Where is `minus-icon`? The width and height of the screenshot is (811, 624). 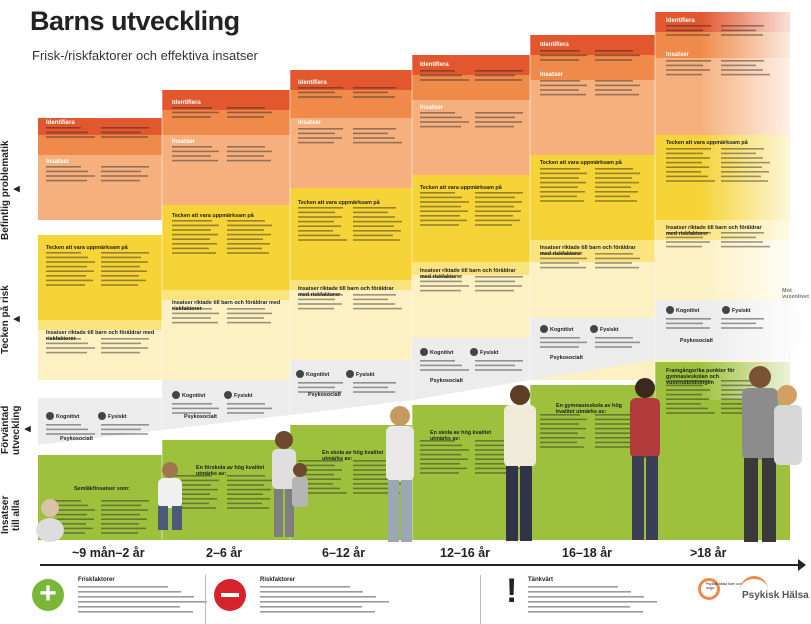
minus-icon is located at coordinates (230, 595).